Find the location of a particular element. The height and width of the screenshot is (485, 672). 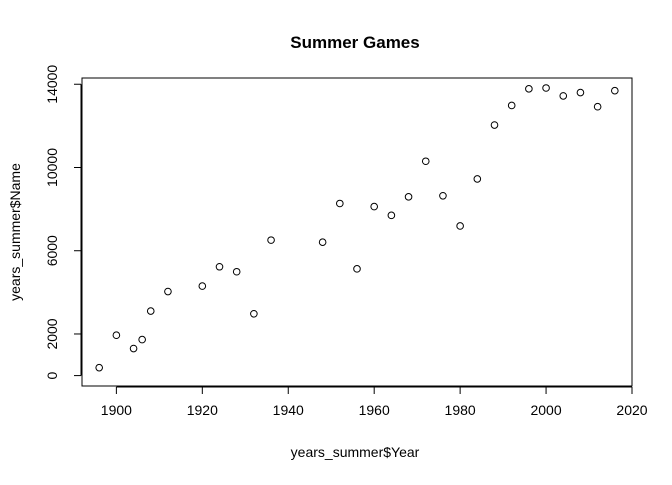

chart-title: Summer Games is located at coordinates (354, 42).